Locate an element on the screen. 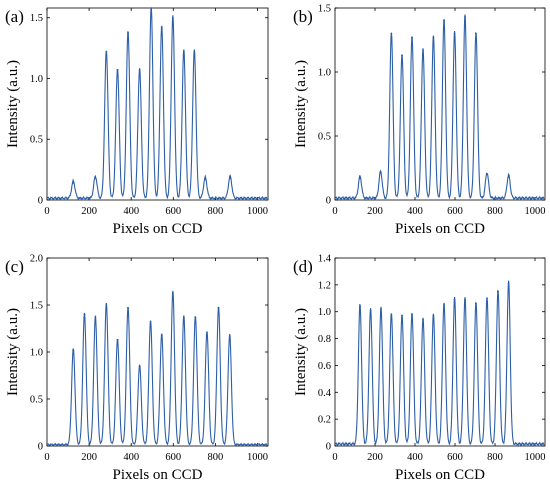 The width and height of the screenshot is (550, 482). panel-label: (d) is located at coordinates (303, 266).